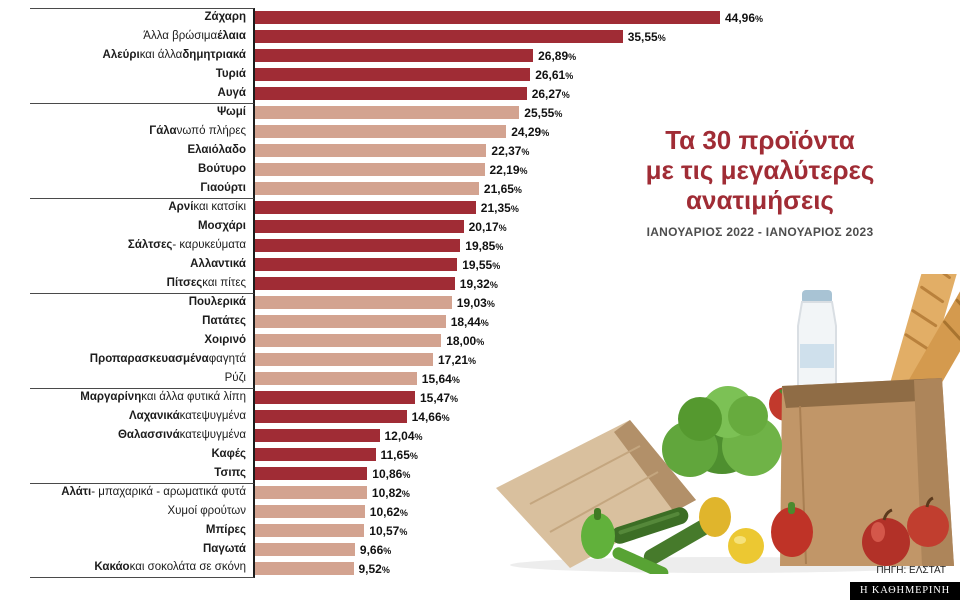  I want to click on bar-value: 35,55%, so click(646, 36).